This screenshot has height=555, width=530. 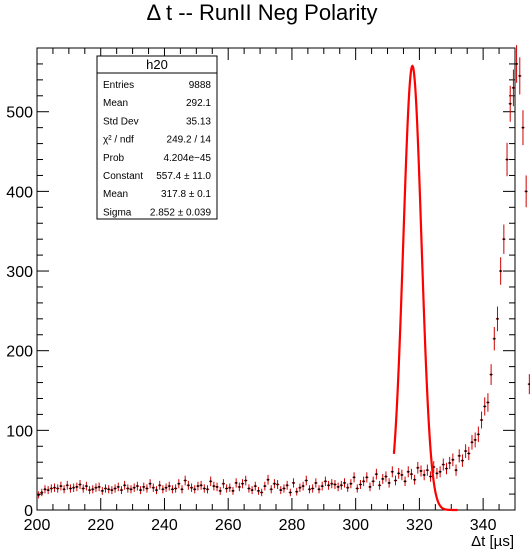 I want to click on y-tick-label: 100, so click(x=19, y=431).